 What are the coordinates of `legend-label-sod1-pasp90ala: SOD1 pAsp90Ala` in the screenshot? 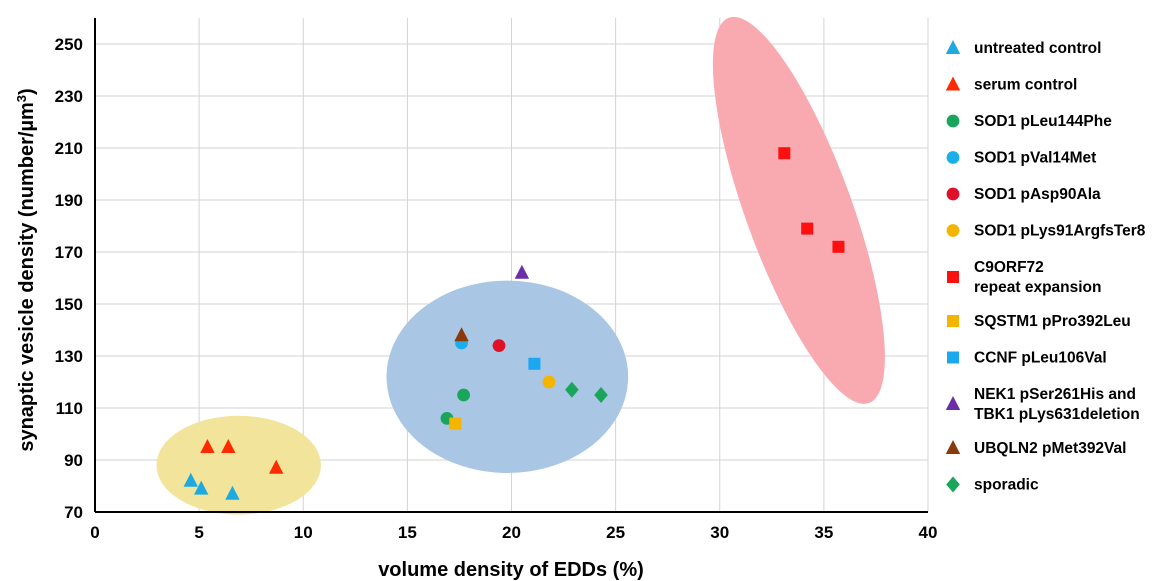 It's located at (1037, 194).